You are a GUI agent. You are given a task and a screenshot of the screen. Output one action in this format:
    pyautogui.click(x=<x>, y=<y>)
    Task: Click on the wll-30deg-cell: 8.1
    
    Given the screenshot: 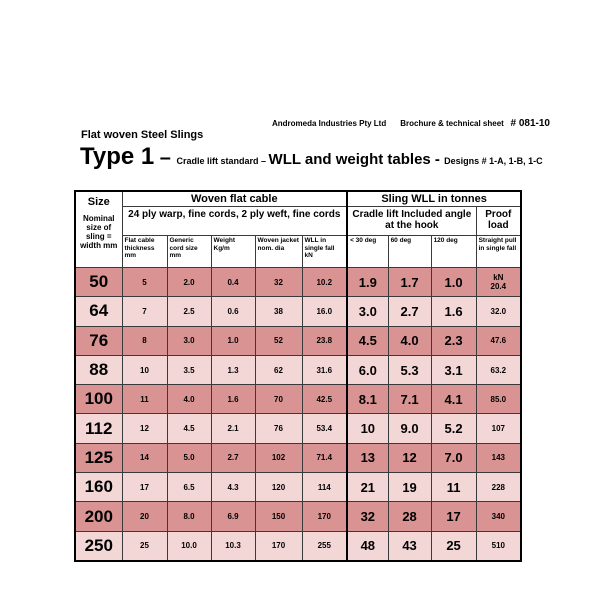 What is the action you would take?
    pyautogui.click(x=367, y=399)
    